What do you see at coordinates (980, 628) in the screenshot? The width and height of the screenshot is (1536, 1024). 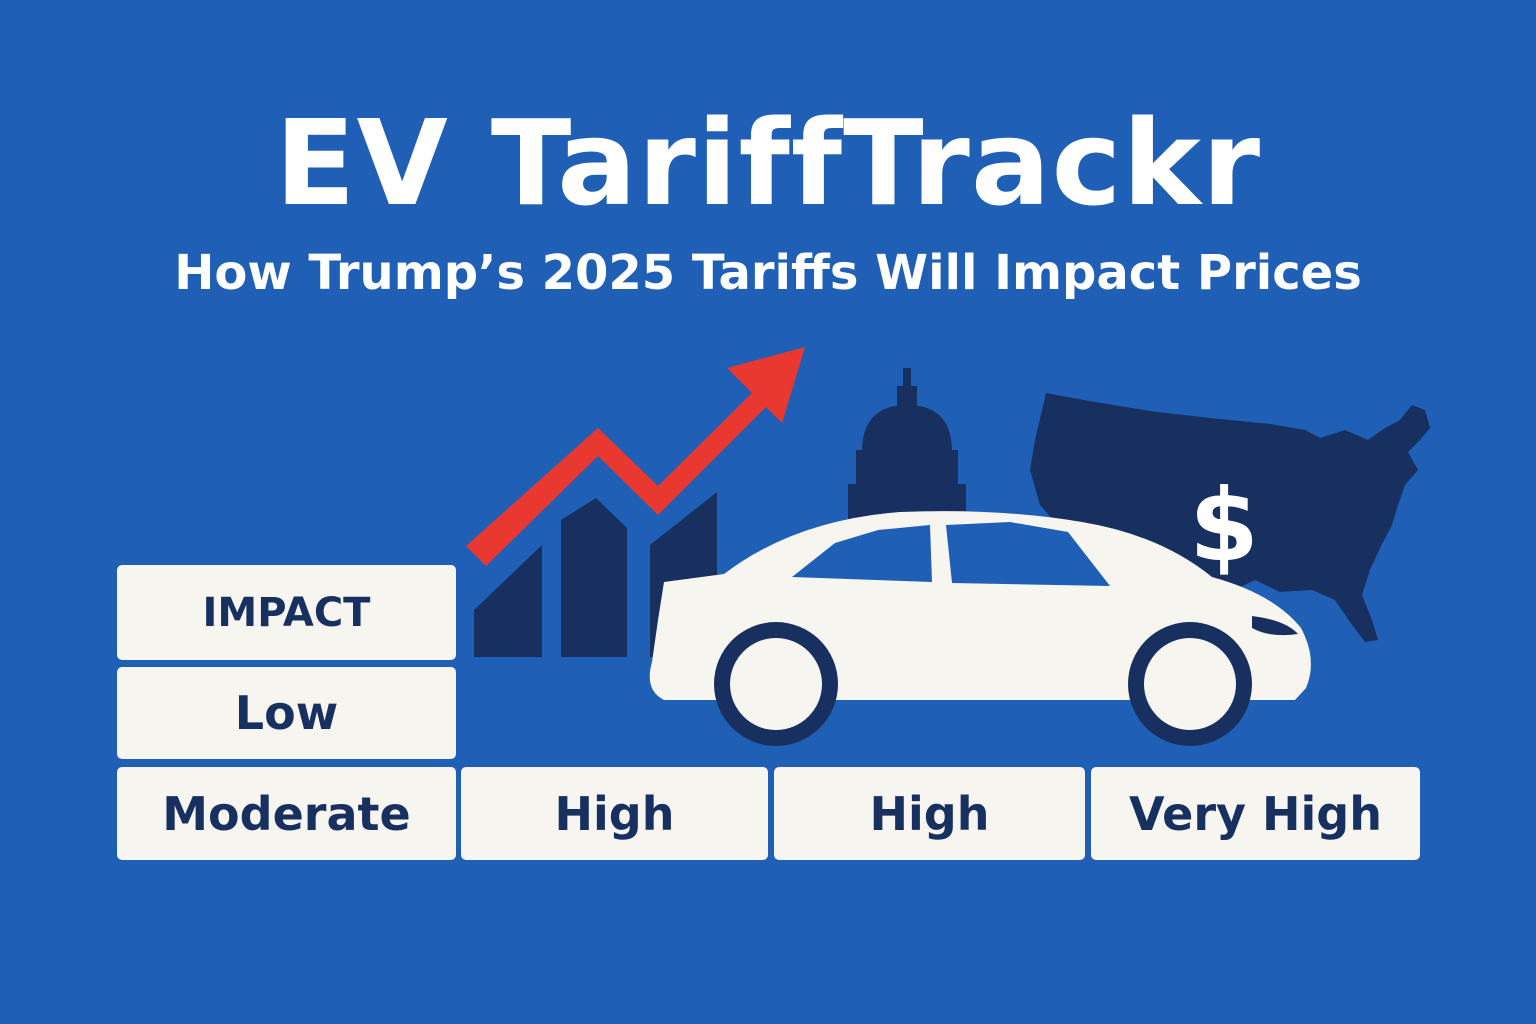 I see `car-icon` at bounding box center [980, 628].